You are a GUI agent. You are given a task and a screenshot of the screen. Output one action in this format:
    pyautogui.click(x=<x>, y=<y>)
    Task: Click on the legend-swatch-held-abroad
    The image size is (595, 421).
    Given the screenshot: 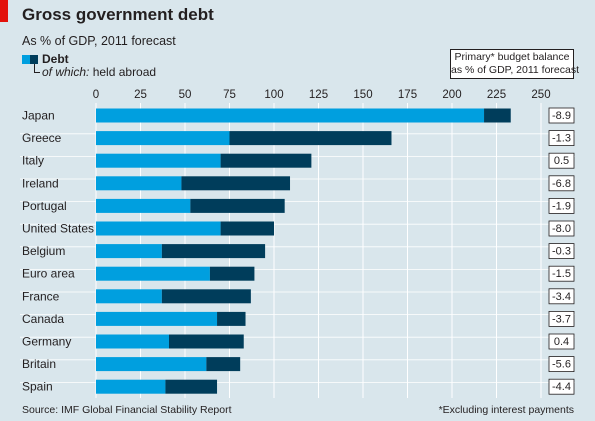 What is the action you would take?
    pyautogui.click(x=34, y=59)
    